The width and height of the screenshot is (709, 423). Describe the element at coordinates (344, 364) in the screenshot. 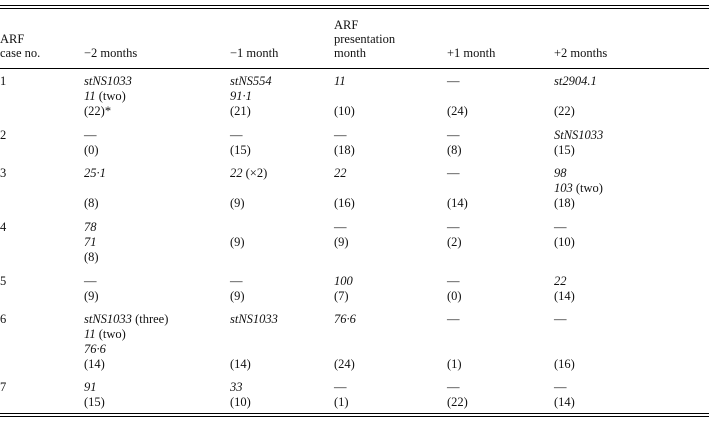

I see `cell-value: (24)` at that location.